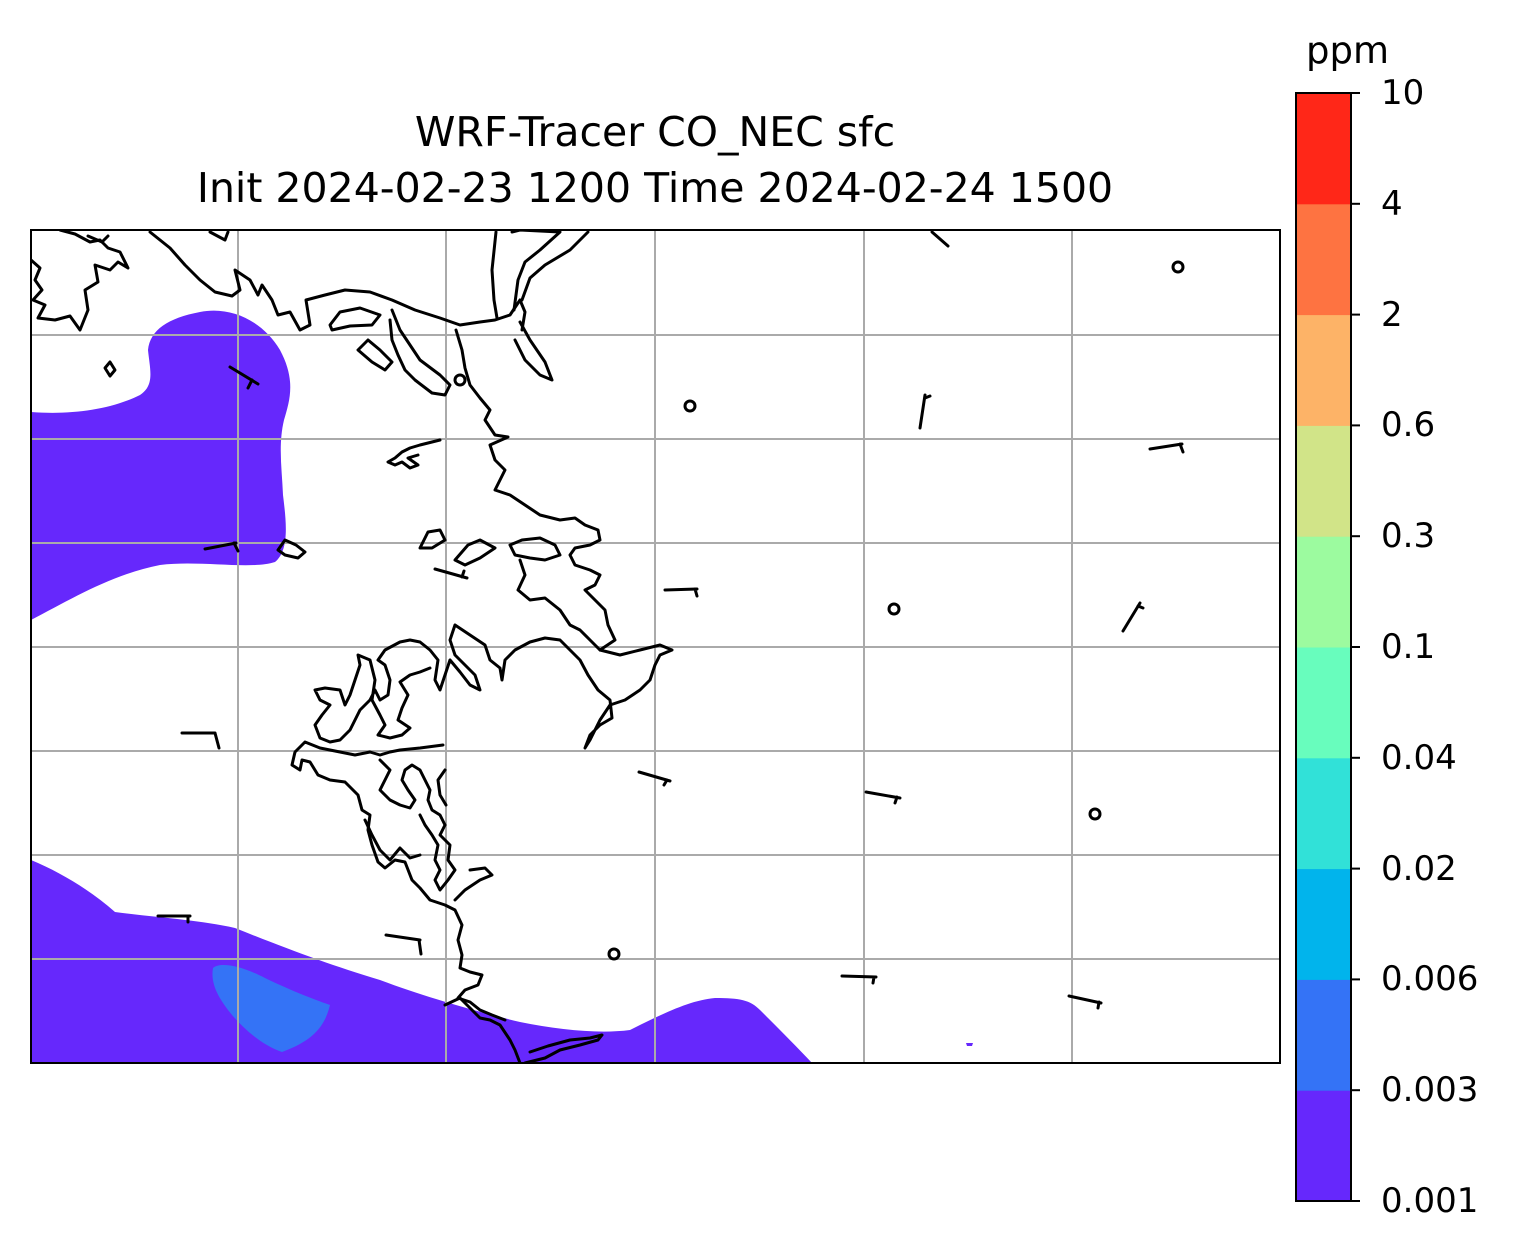 This screenshot has width=1528, height=1256. Describe the element at coordinates (1392, 203) in the screenshot. I see `colorbar-tick-label: 4` at that location.